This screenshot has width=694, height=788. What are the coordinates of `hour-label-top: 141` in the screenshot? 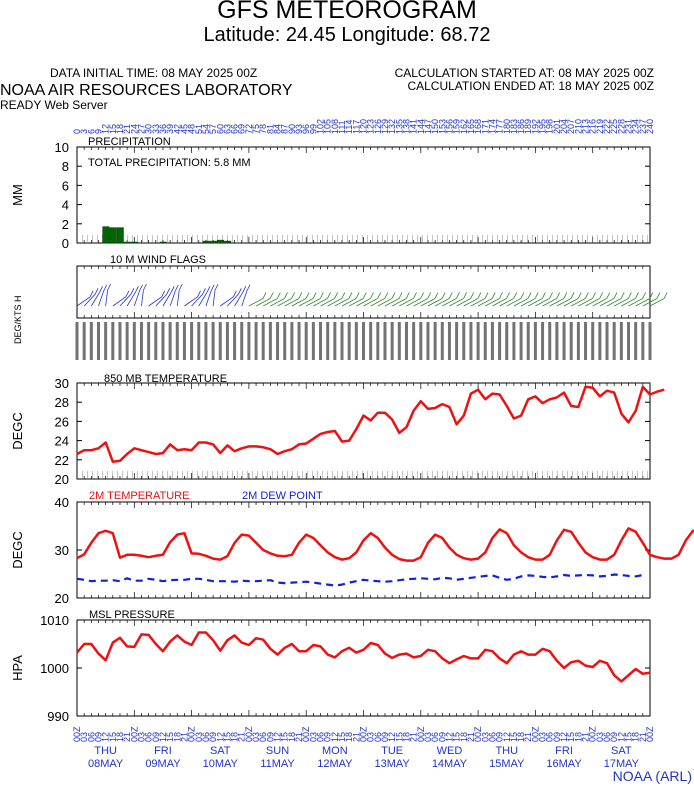 It's located at (414, 126).